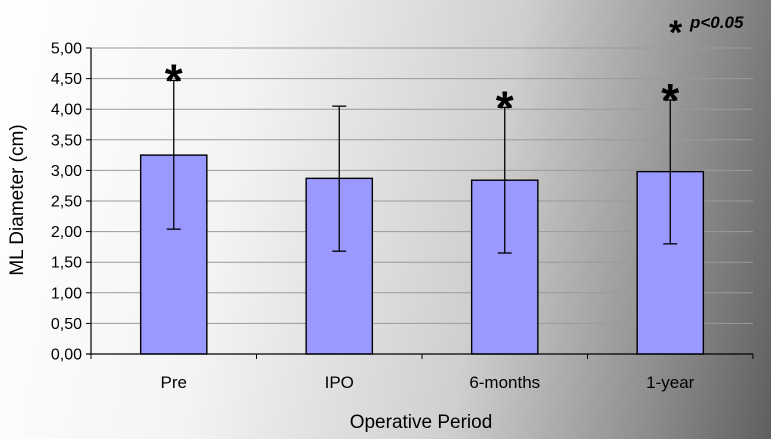 The height and width of the screenshot is (439, 771). I want to click on y-tick-label: 2,00, so click(66, 232).